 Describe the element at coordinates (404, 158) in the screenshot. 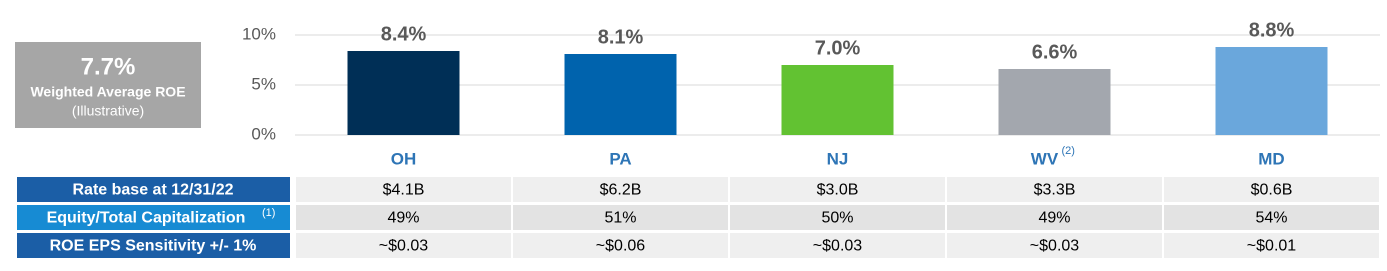

I see `x-tick-label: OH` at that location.